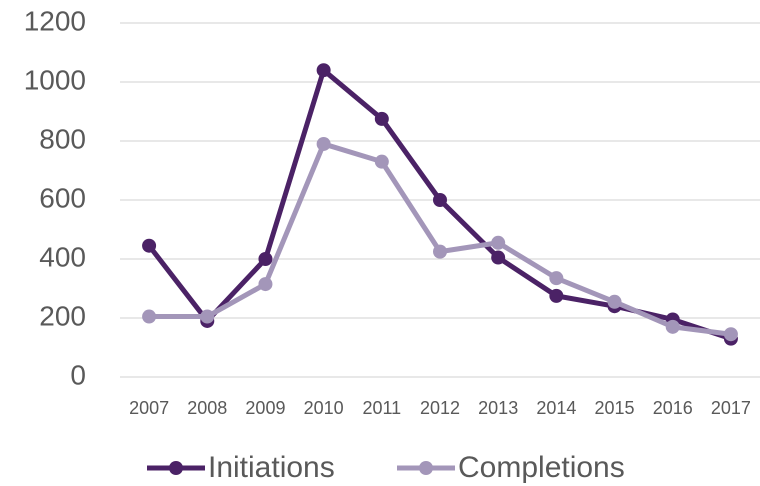 Image resolution: width=760 pixels, height=486 pixels. What do you see at coordinates (271, 467) in the screenshot?
I see `legend-label: Initiations` at bounding box center [271, 467].